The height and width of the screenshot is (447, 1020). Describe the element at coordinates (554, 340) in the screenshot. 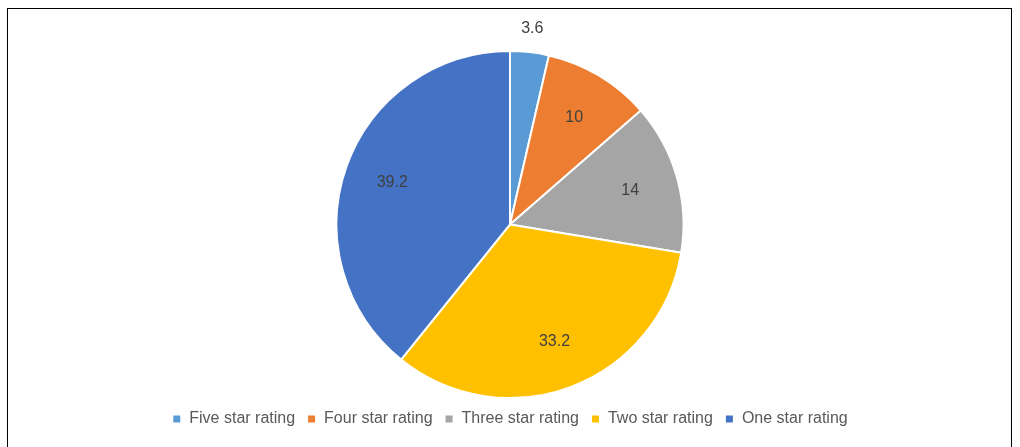

I see `data-label: 33.2` at that location.